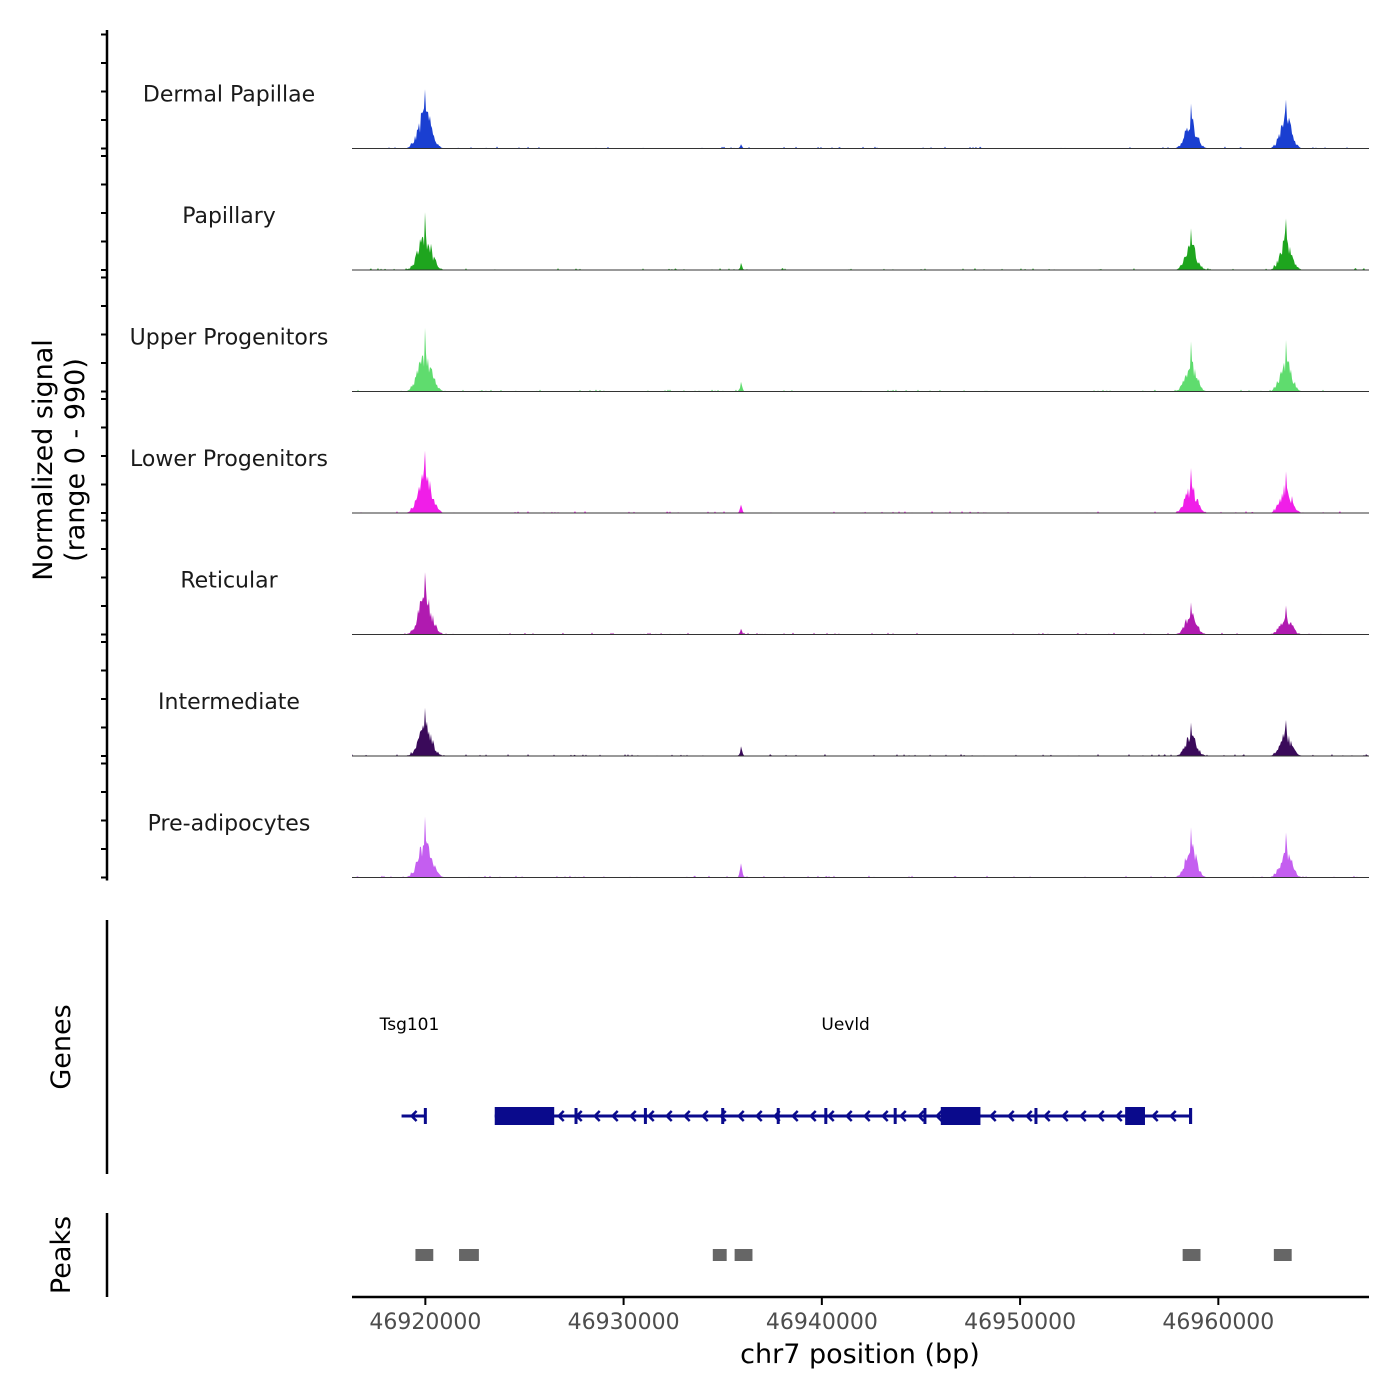 This screenshot has height=1400, width=1400. I want to click on gene-uevld: Uevld, so click(843, 1070).